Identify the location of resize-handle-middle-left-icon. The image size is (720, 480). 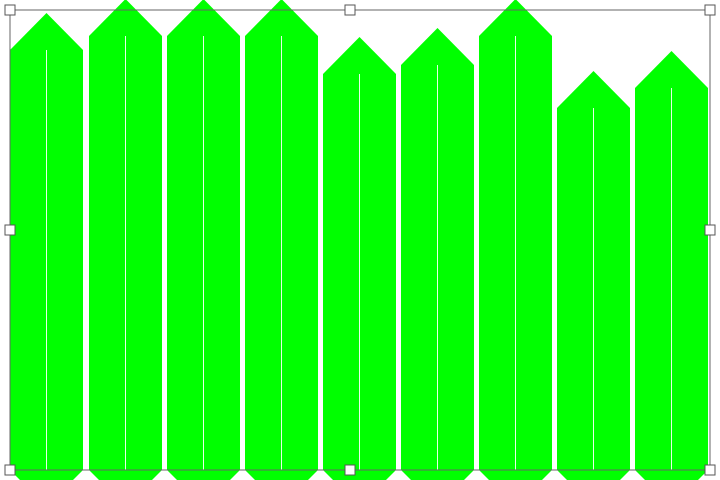
(10, 230).